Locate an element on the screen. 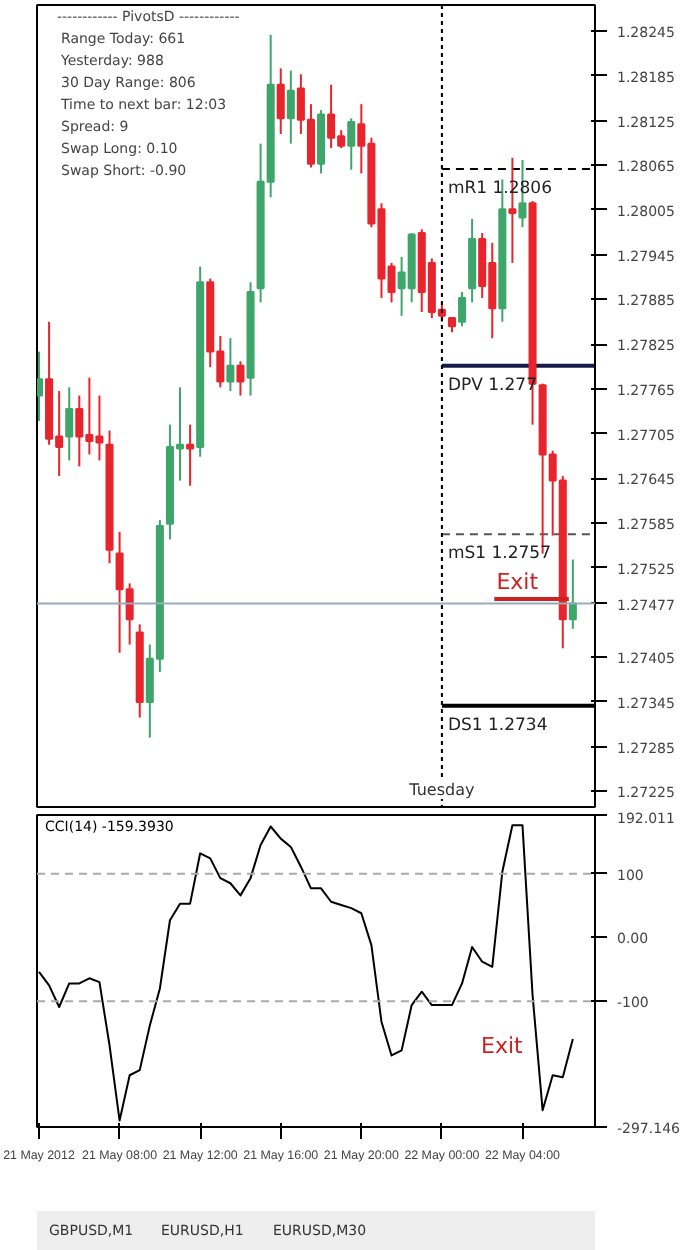 The height and width of the screenshot is (1250, 684). ref-line-label: Tuesday is located at coordinates (441, 790).